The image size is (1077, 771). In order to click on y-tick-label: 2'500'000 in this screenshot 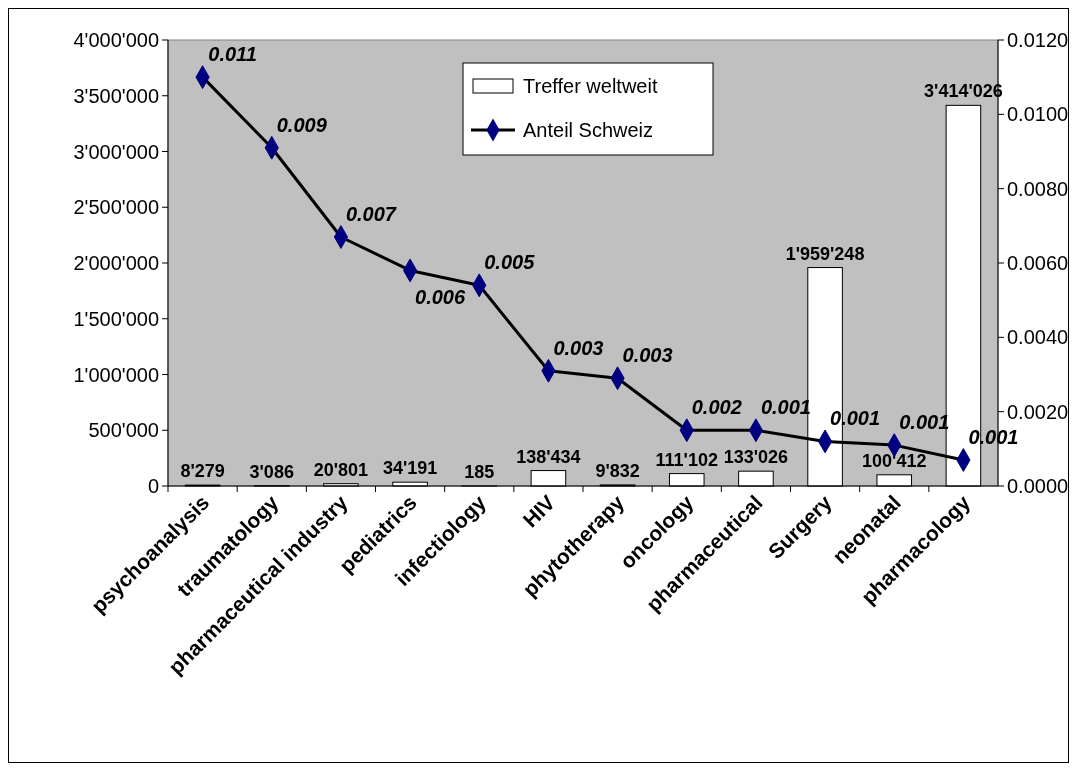, I will do `click(116, 207)`.